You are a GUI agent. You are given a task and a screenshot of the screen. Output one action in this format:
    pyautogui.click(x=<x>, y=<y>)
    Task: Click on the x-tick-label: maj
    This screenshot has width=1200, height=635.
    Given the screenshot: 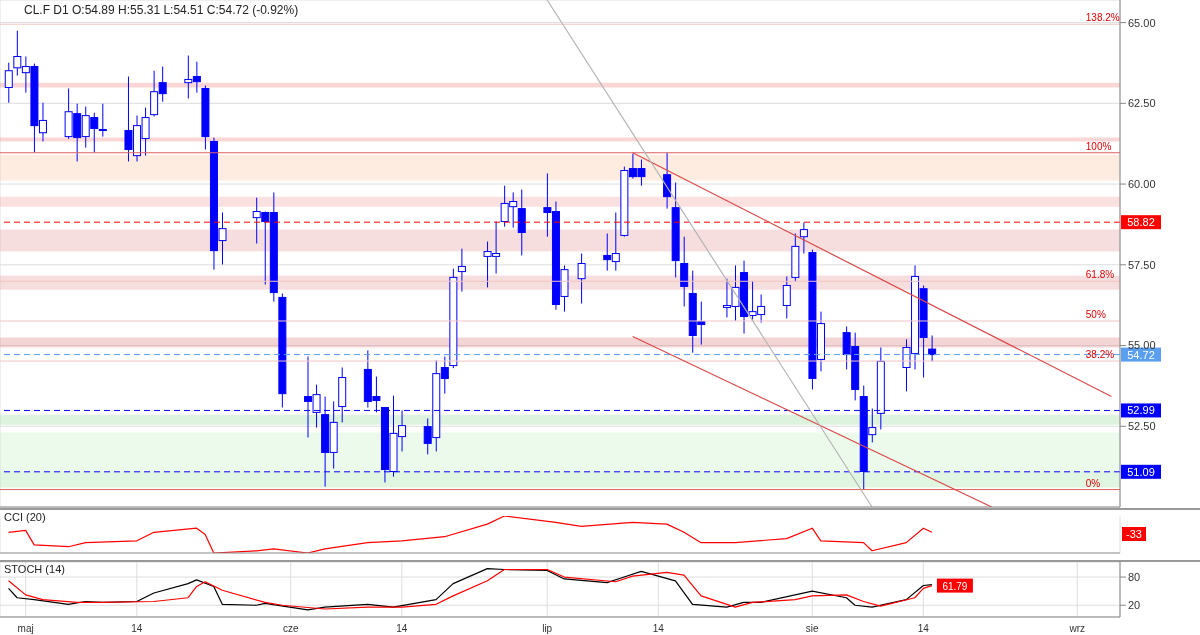 What is the action you would take?
    pyautogui.click(x=25, y=629)
    